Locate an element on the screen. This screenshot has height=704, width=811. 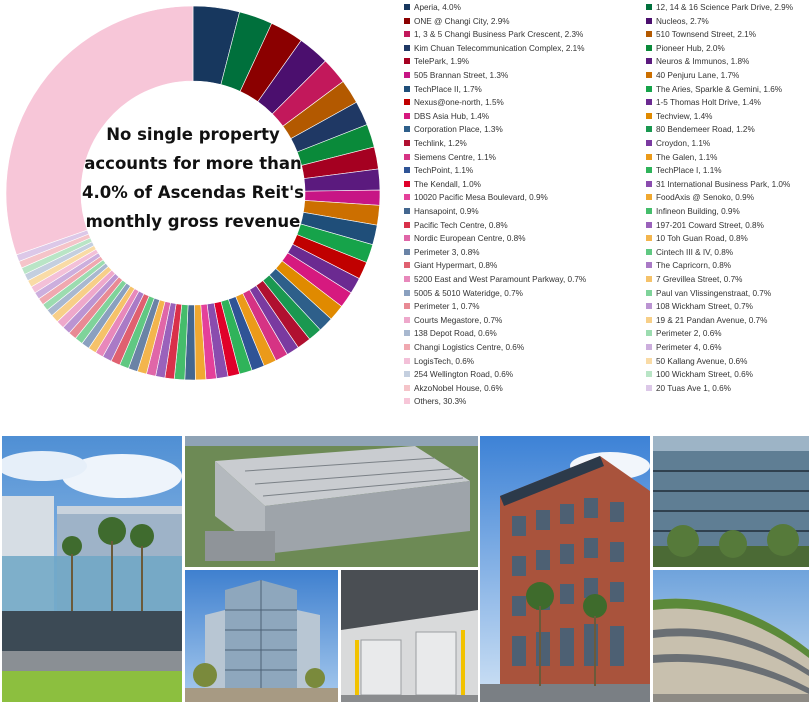
legend-item: TechPoint, 1.1% is located at coordinates (438, 171).